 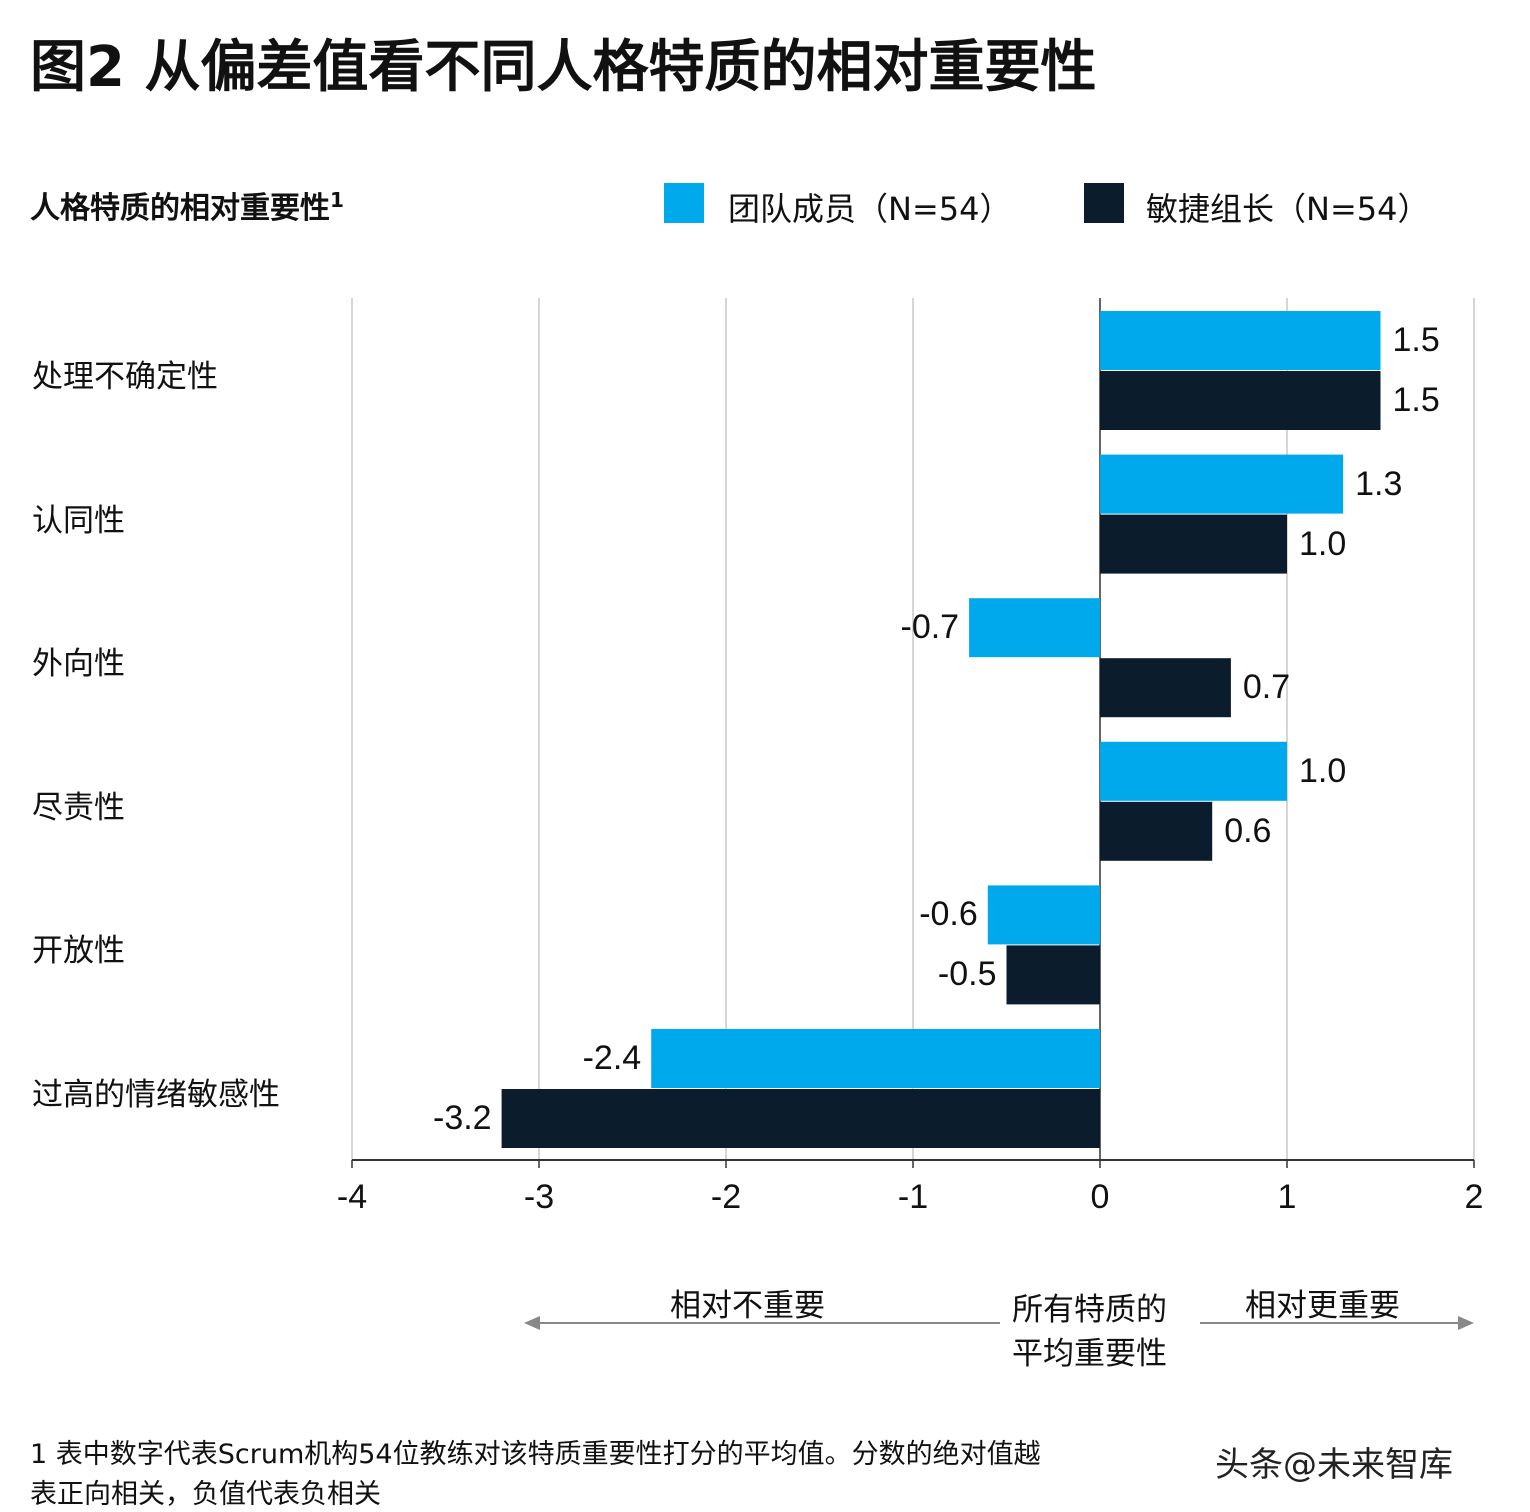 What do you see at coordinates (1100, 1197) in the screenshot?
I see `x-tick-label: 0` at bounding box center [1100, 1197].